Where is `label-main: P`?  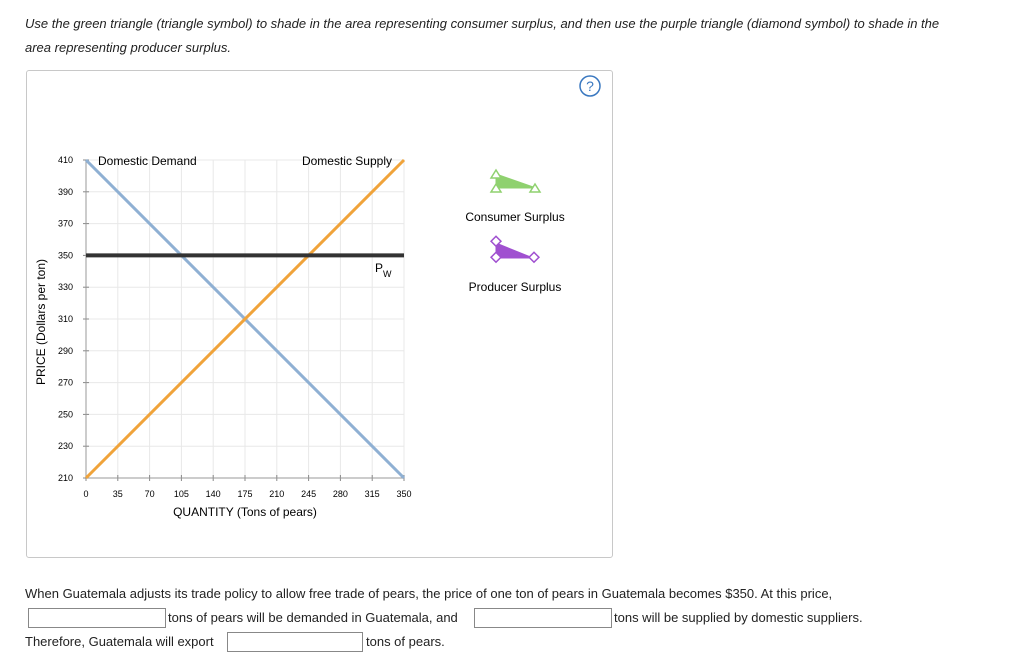
label-main: P is located at coordinates (379, 268).